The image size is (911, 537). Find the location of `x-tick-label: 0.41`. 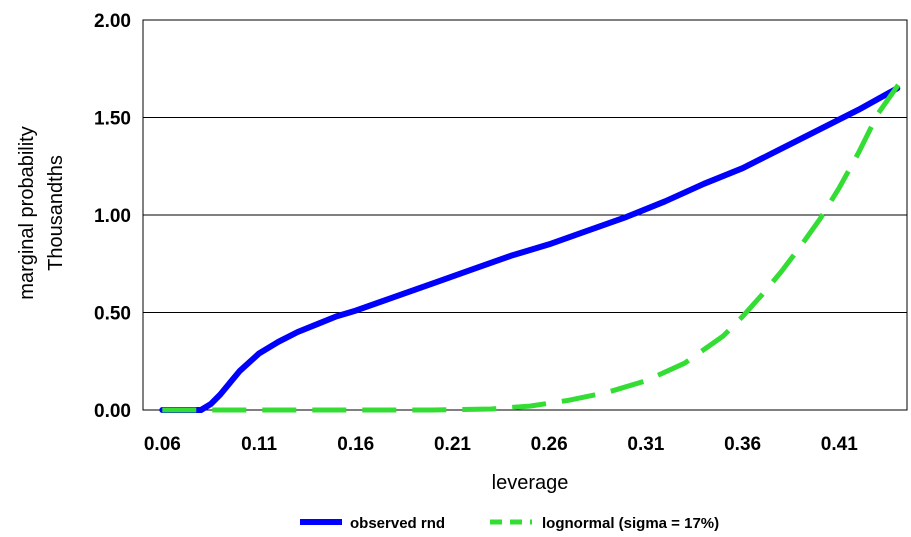

x-tick-label: 0.41 is located at coordinates (839, 444).